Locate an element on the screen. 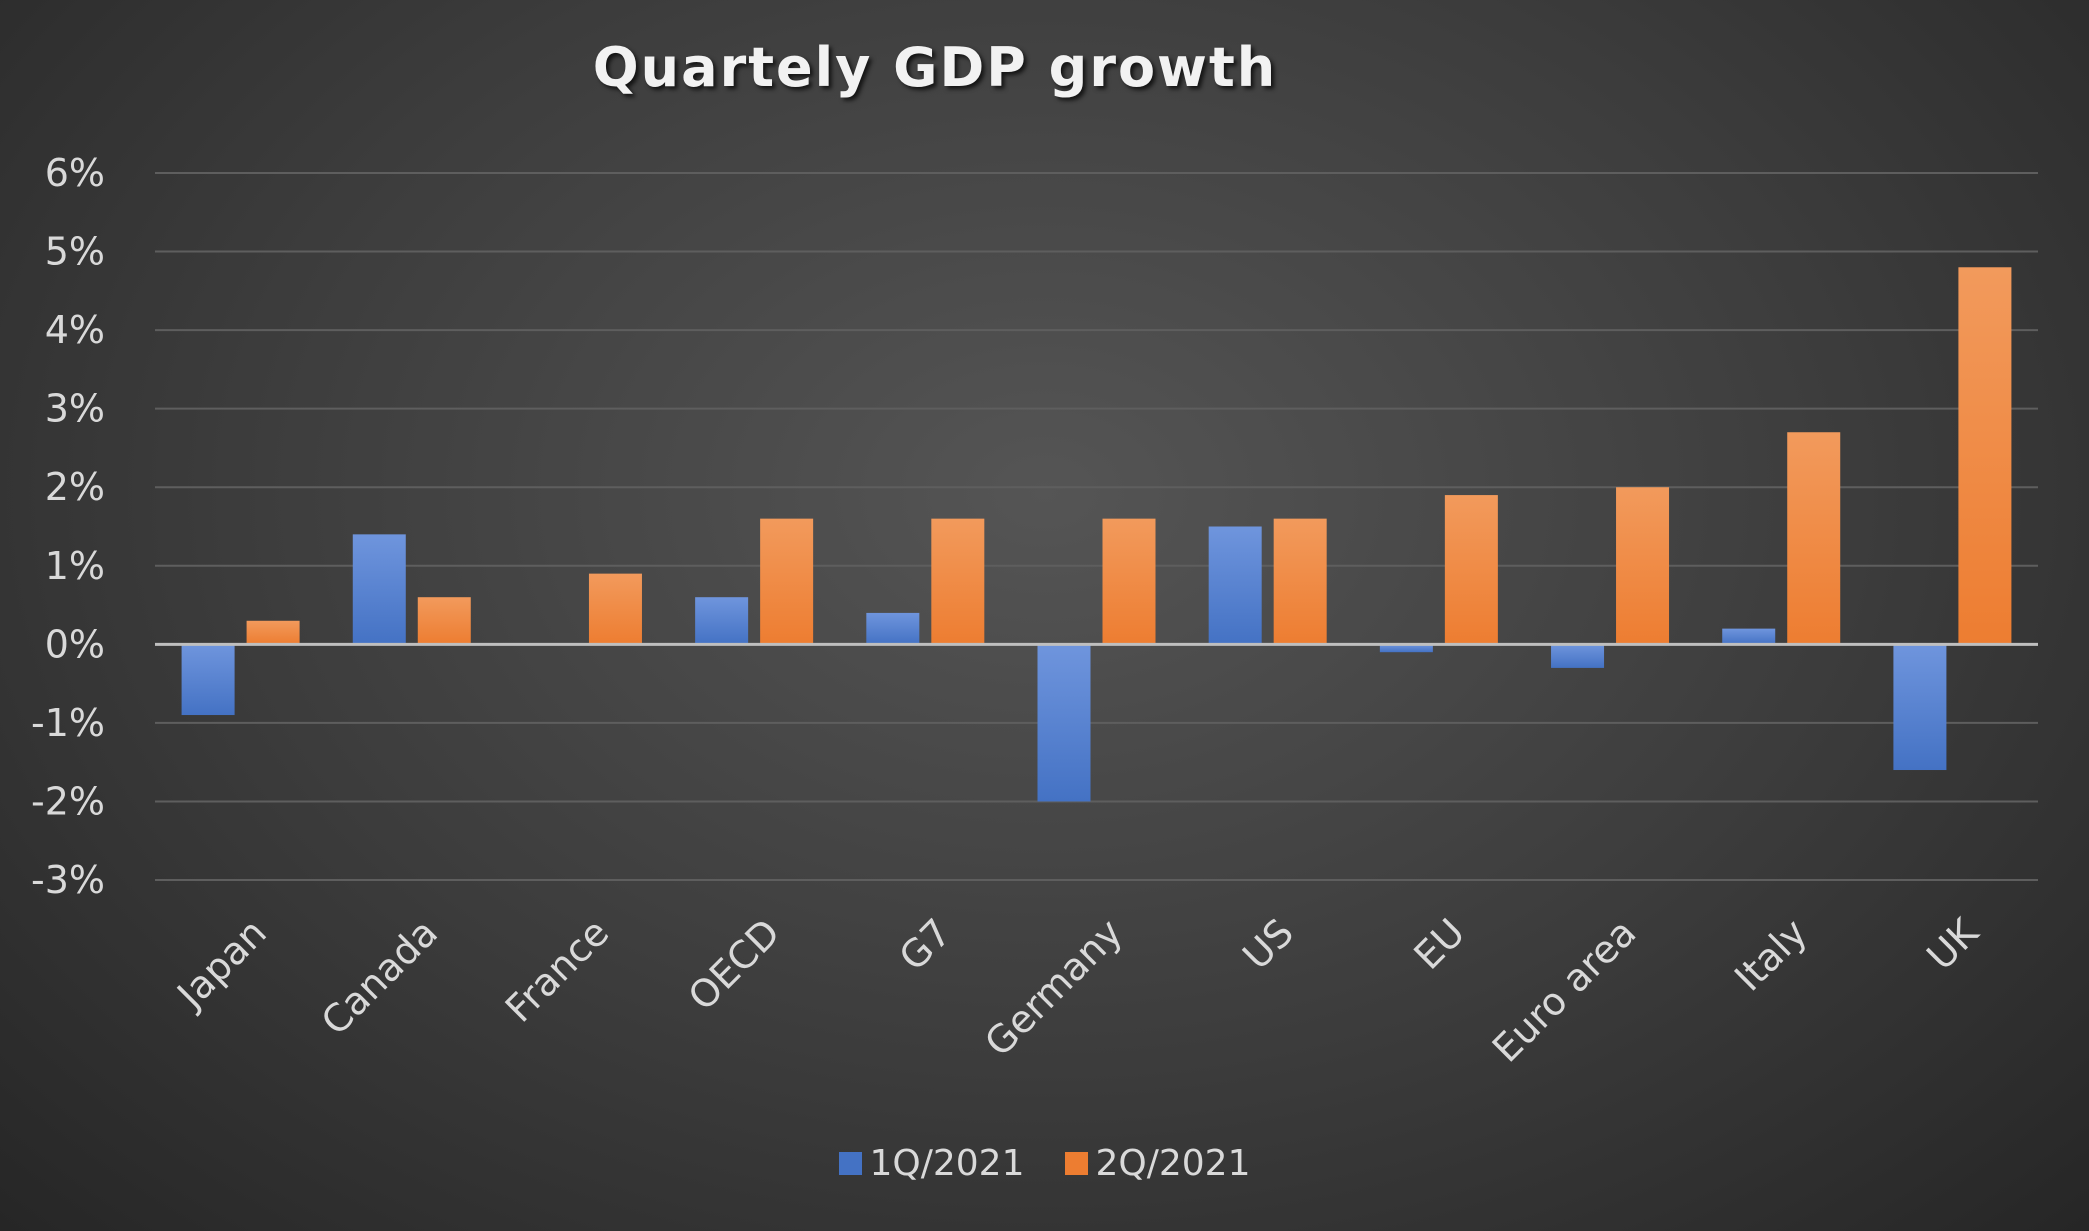  legend-swatch-1q is located at coordinates (850, 1163).